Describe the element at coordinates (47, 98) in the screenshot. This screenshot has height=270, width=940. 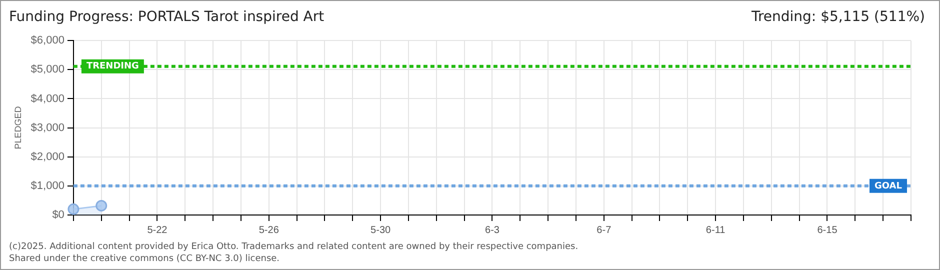
I see `y-tick-label: $4,000` at that location.